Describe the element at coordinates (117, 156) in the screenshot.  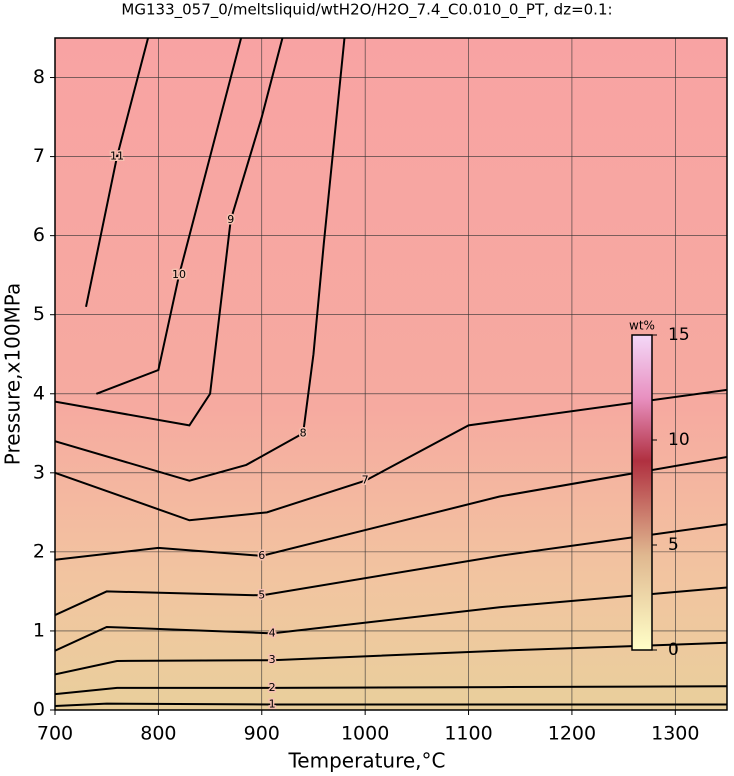
I see `contour-label: 11` at that location.